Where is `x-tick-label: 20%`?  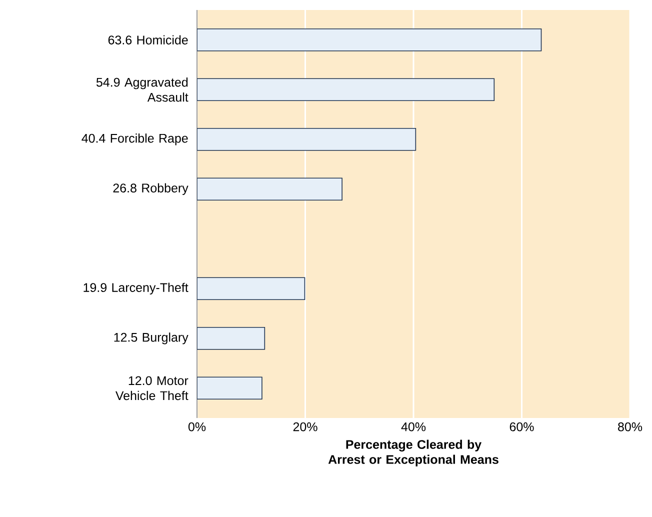 x-tick-label: 20% is located at coordinates (305, 427).